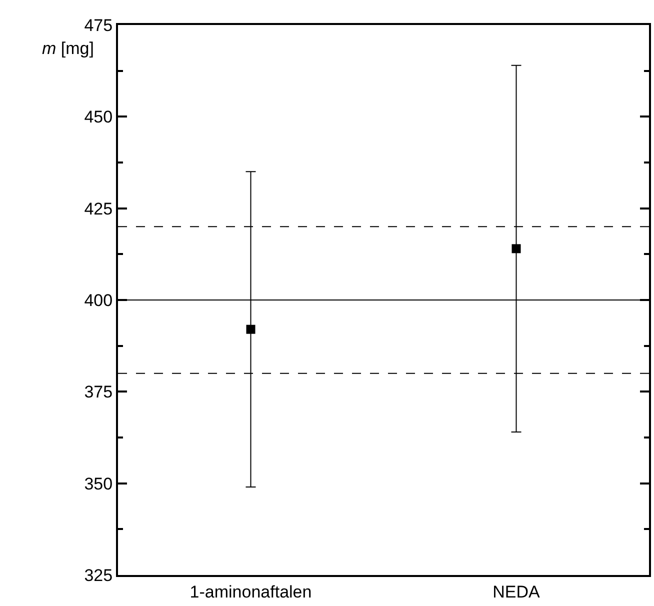  What do you see at coordinates (98, 117) in the screenshot?
I see `y-tick-label: 450` at bounding box center [98, 117].